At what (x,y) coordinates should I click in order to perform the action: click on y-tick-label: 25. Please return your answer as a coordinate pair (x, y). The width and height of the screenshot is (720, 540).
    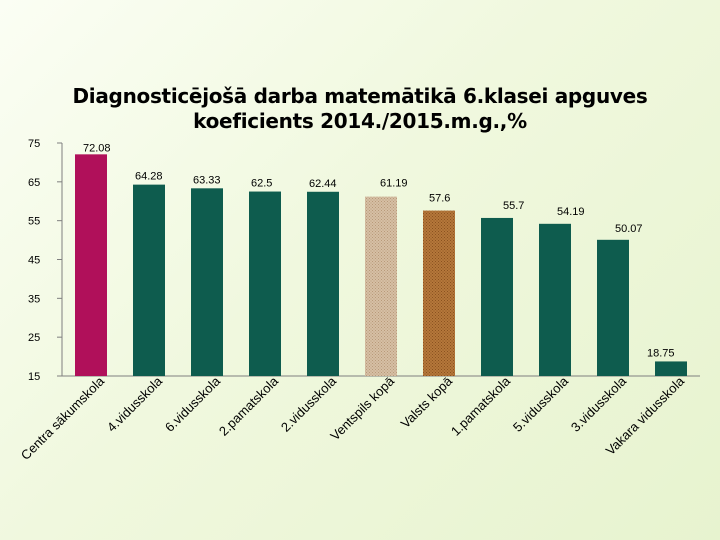
    Looking at the image, I should click on (34, 338).